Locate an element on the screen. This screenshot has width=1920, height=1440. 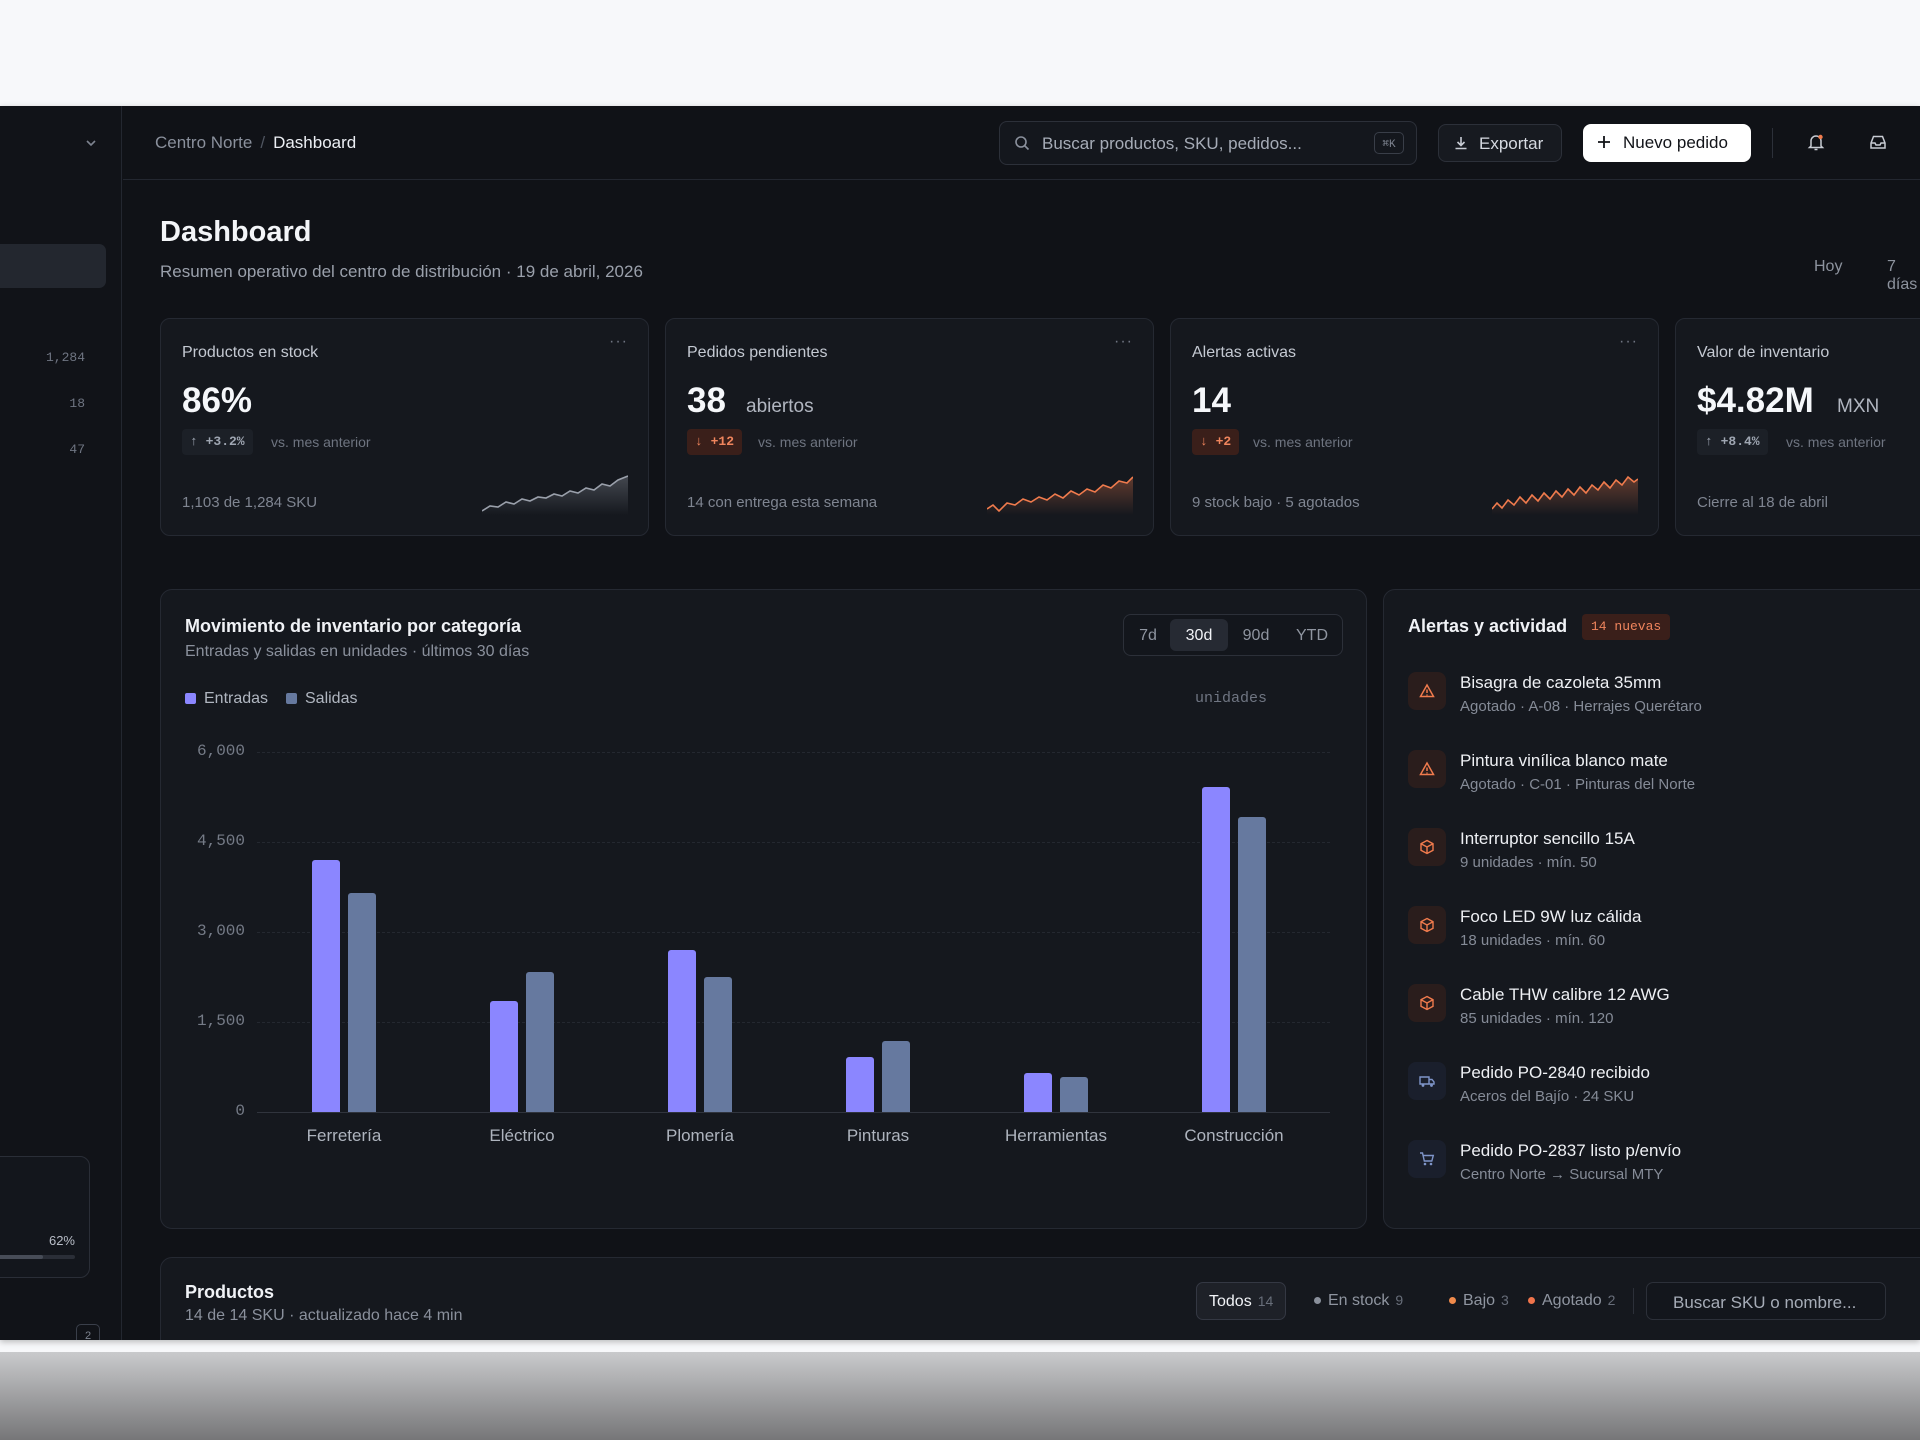
page-title: Dashboard is located at coordinates (236, 232).